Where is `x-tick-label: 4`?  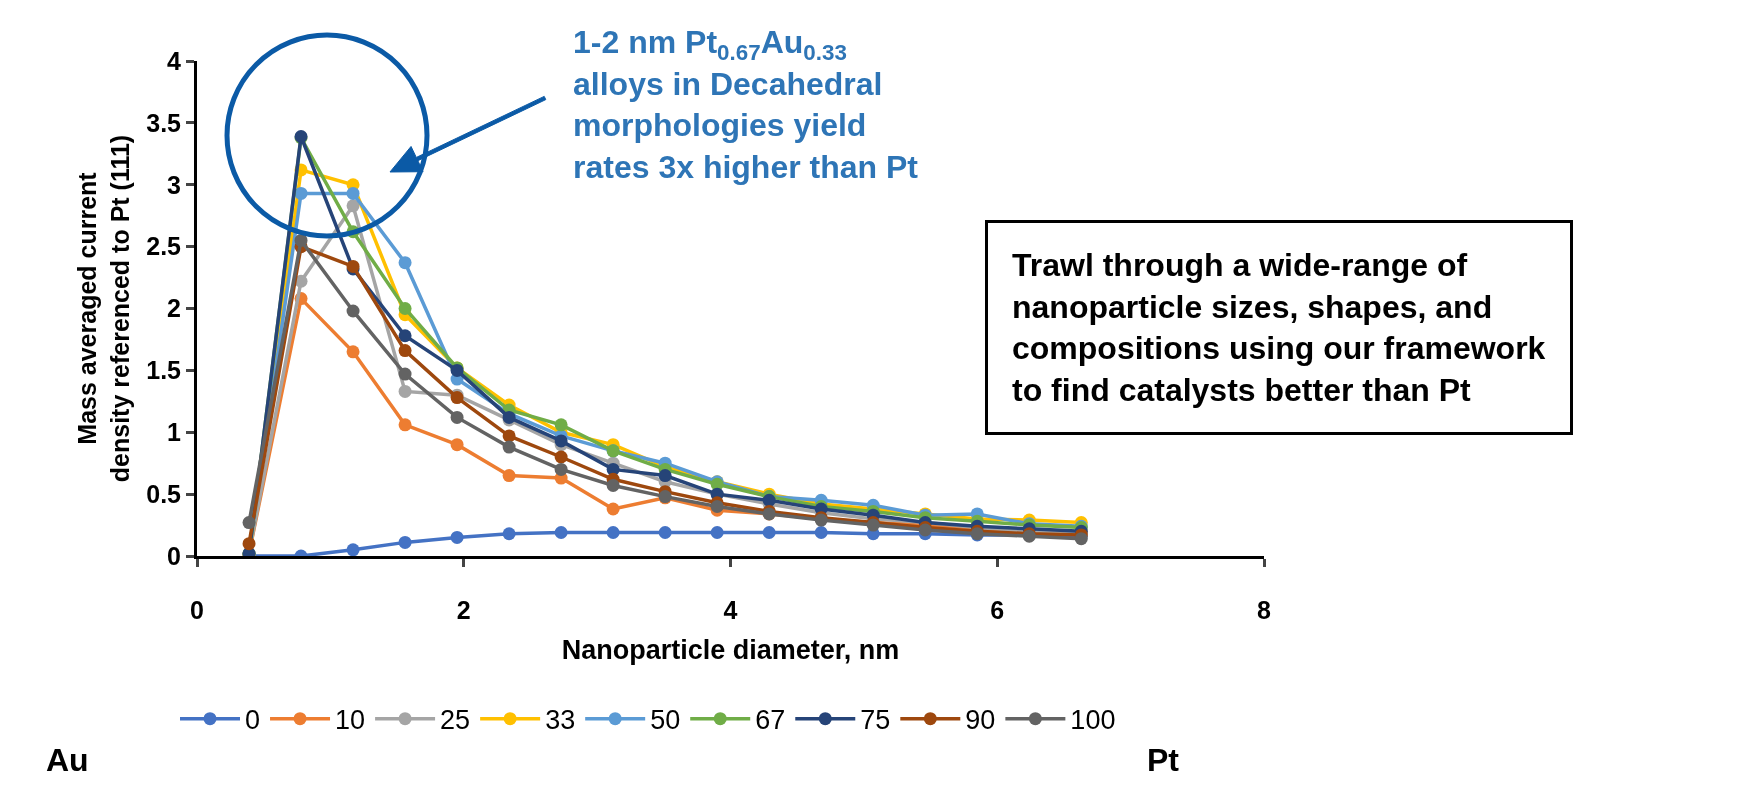
x-tick-label: 4 is located at coordinates (730, 610).